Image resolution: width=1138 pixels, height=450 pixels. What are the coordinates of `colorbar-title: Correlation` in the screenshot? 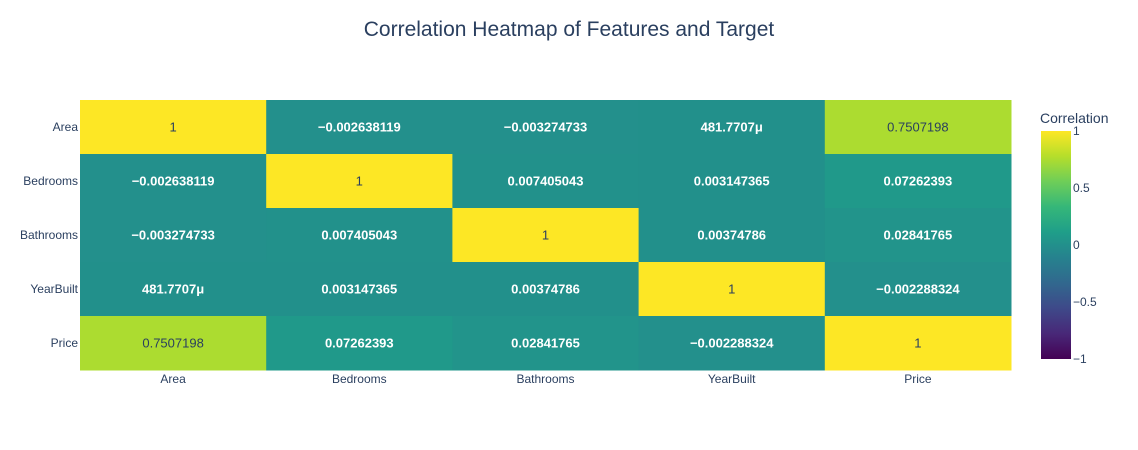 It's located at (1074, 118).